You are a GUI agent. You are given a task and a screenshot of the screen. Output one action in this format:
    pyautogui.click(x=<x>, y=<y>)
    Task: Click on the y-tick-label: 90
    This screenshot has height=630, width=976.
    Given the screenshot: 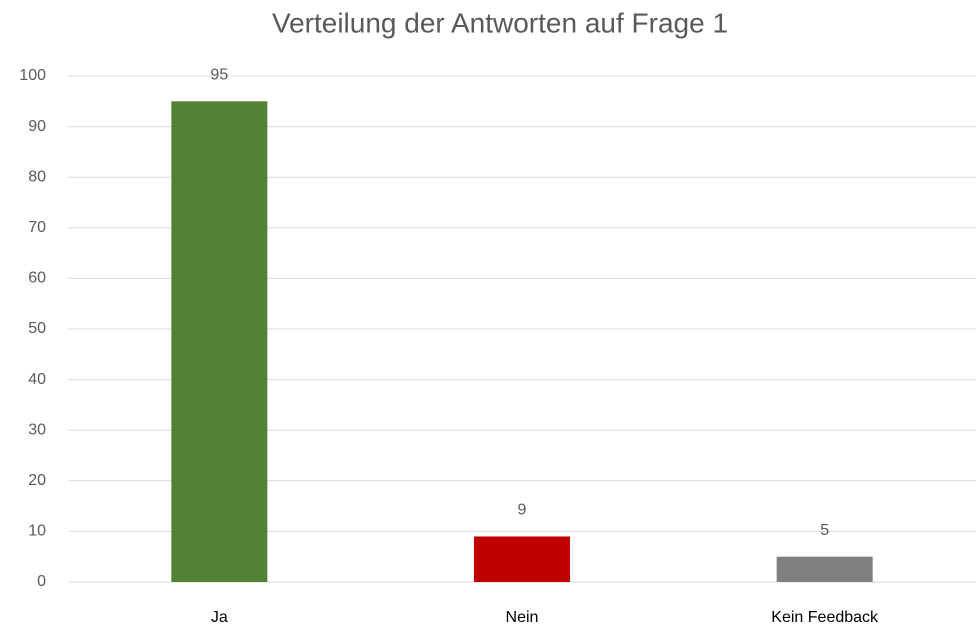 What is the action you would take?
    pyautogui.click(x=37, y=126)
    